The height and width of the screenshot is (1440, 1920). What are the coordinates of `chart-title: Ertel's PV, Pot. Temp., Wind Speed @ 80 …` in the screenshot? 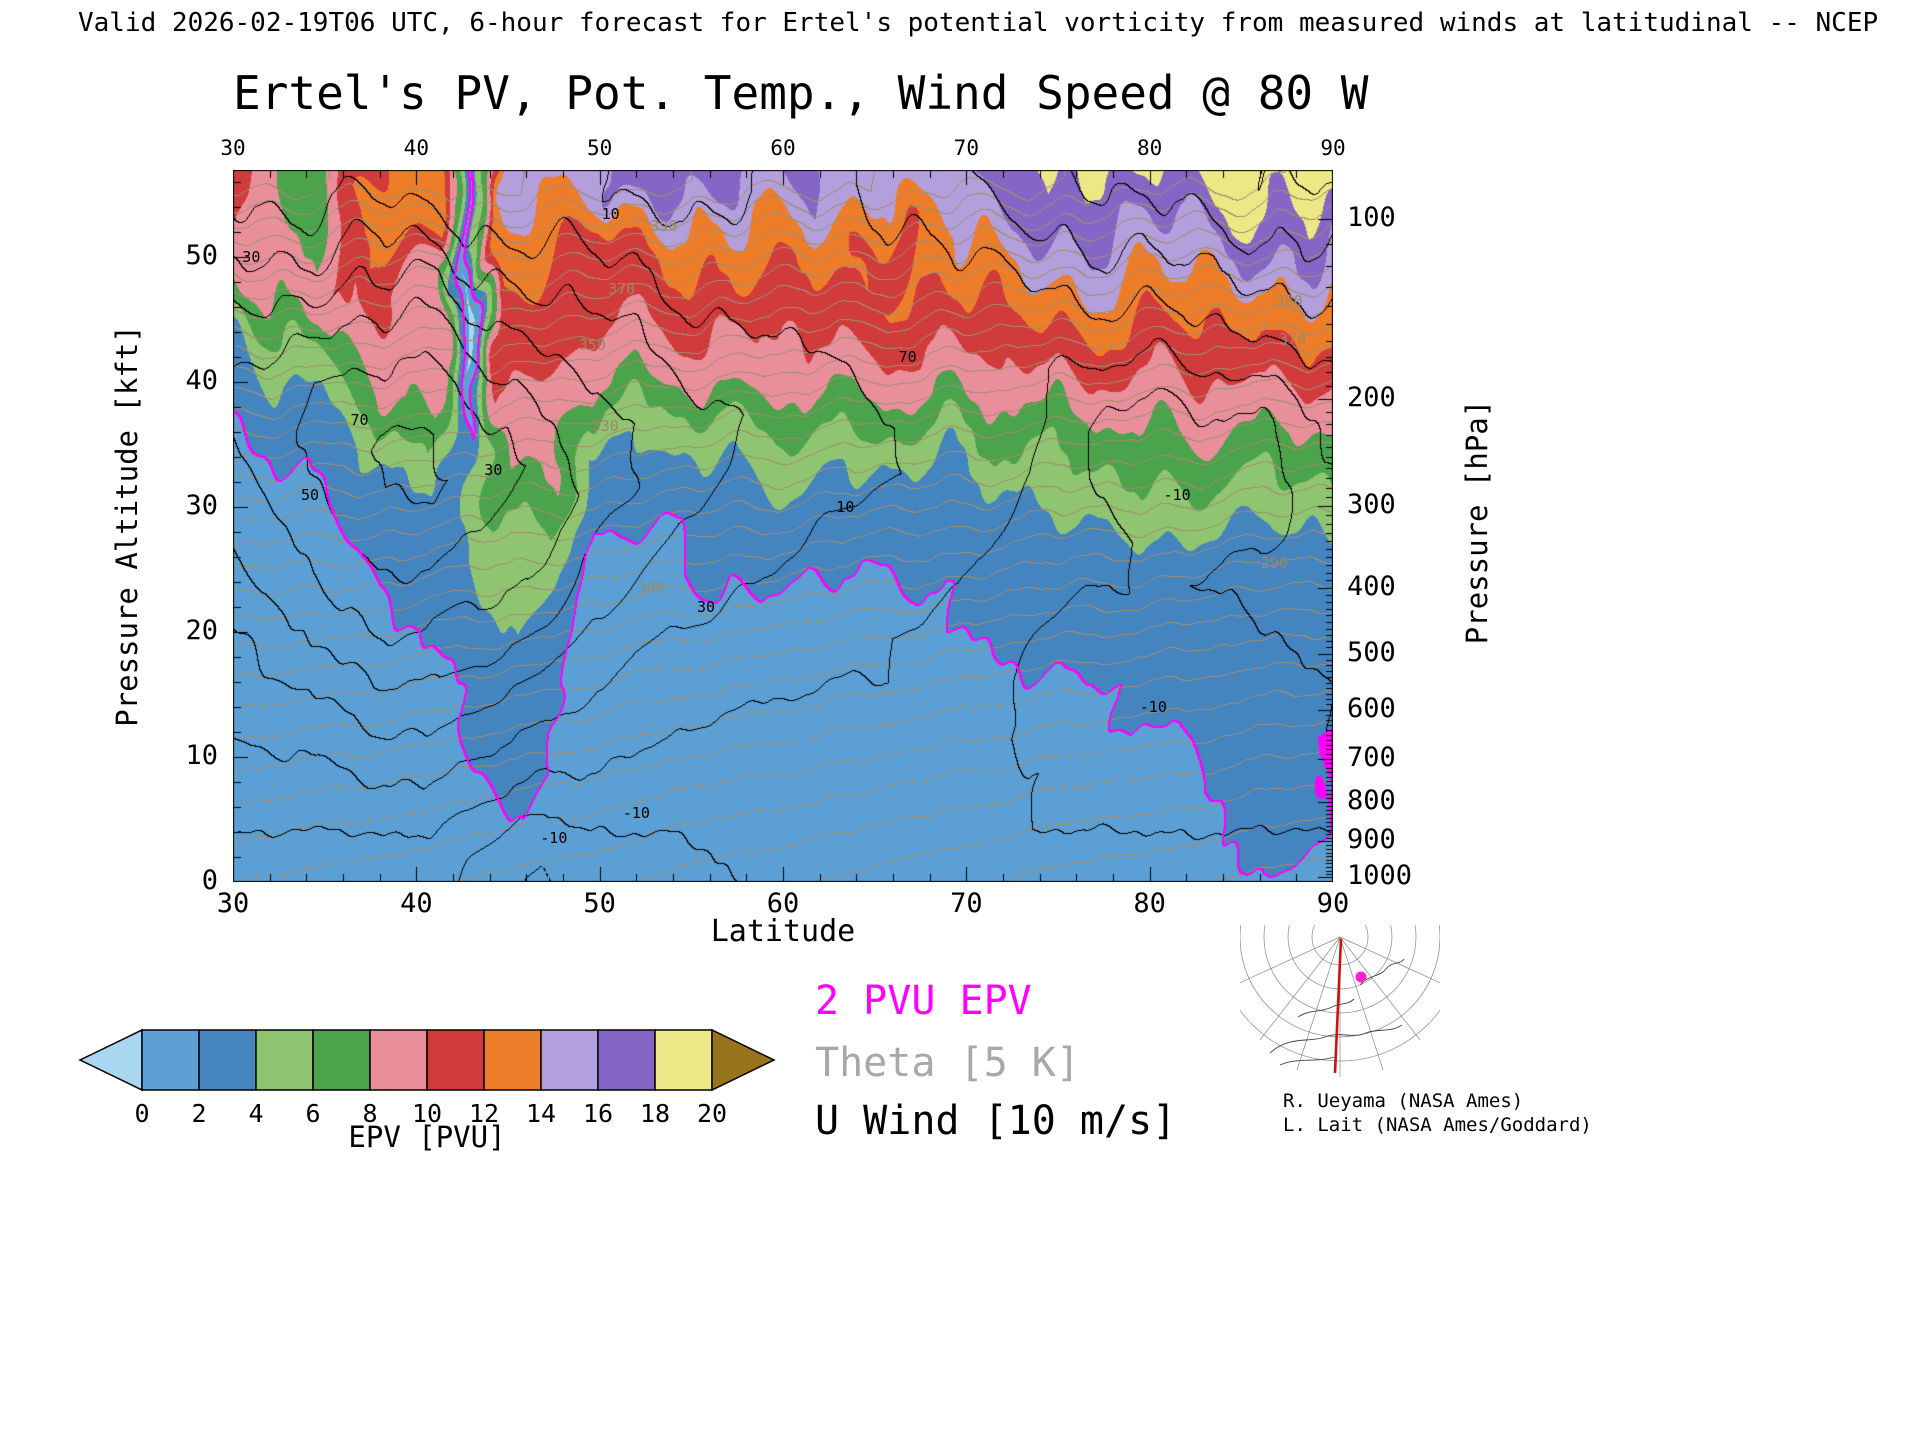 It's located at (801, 93).